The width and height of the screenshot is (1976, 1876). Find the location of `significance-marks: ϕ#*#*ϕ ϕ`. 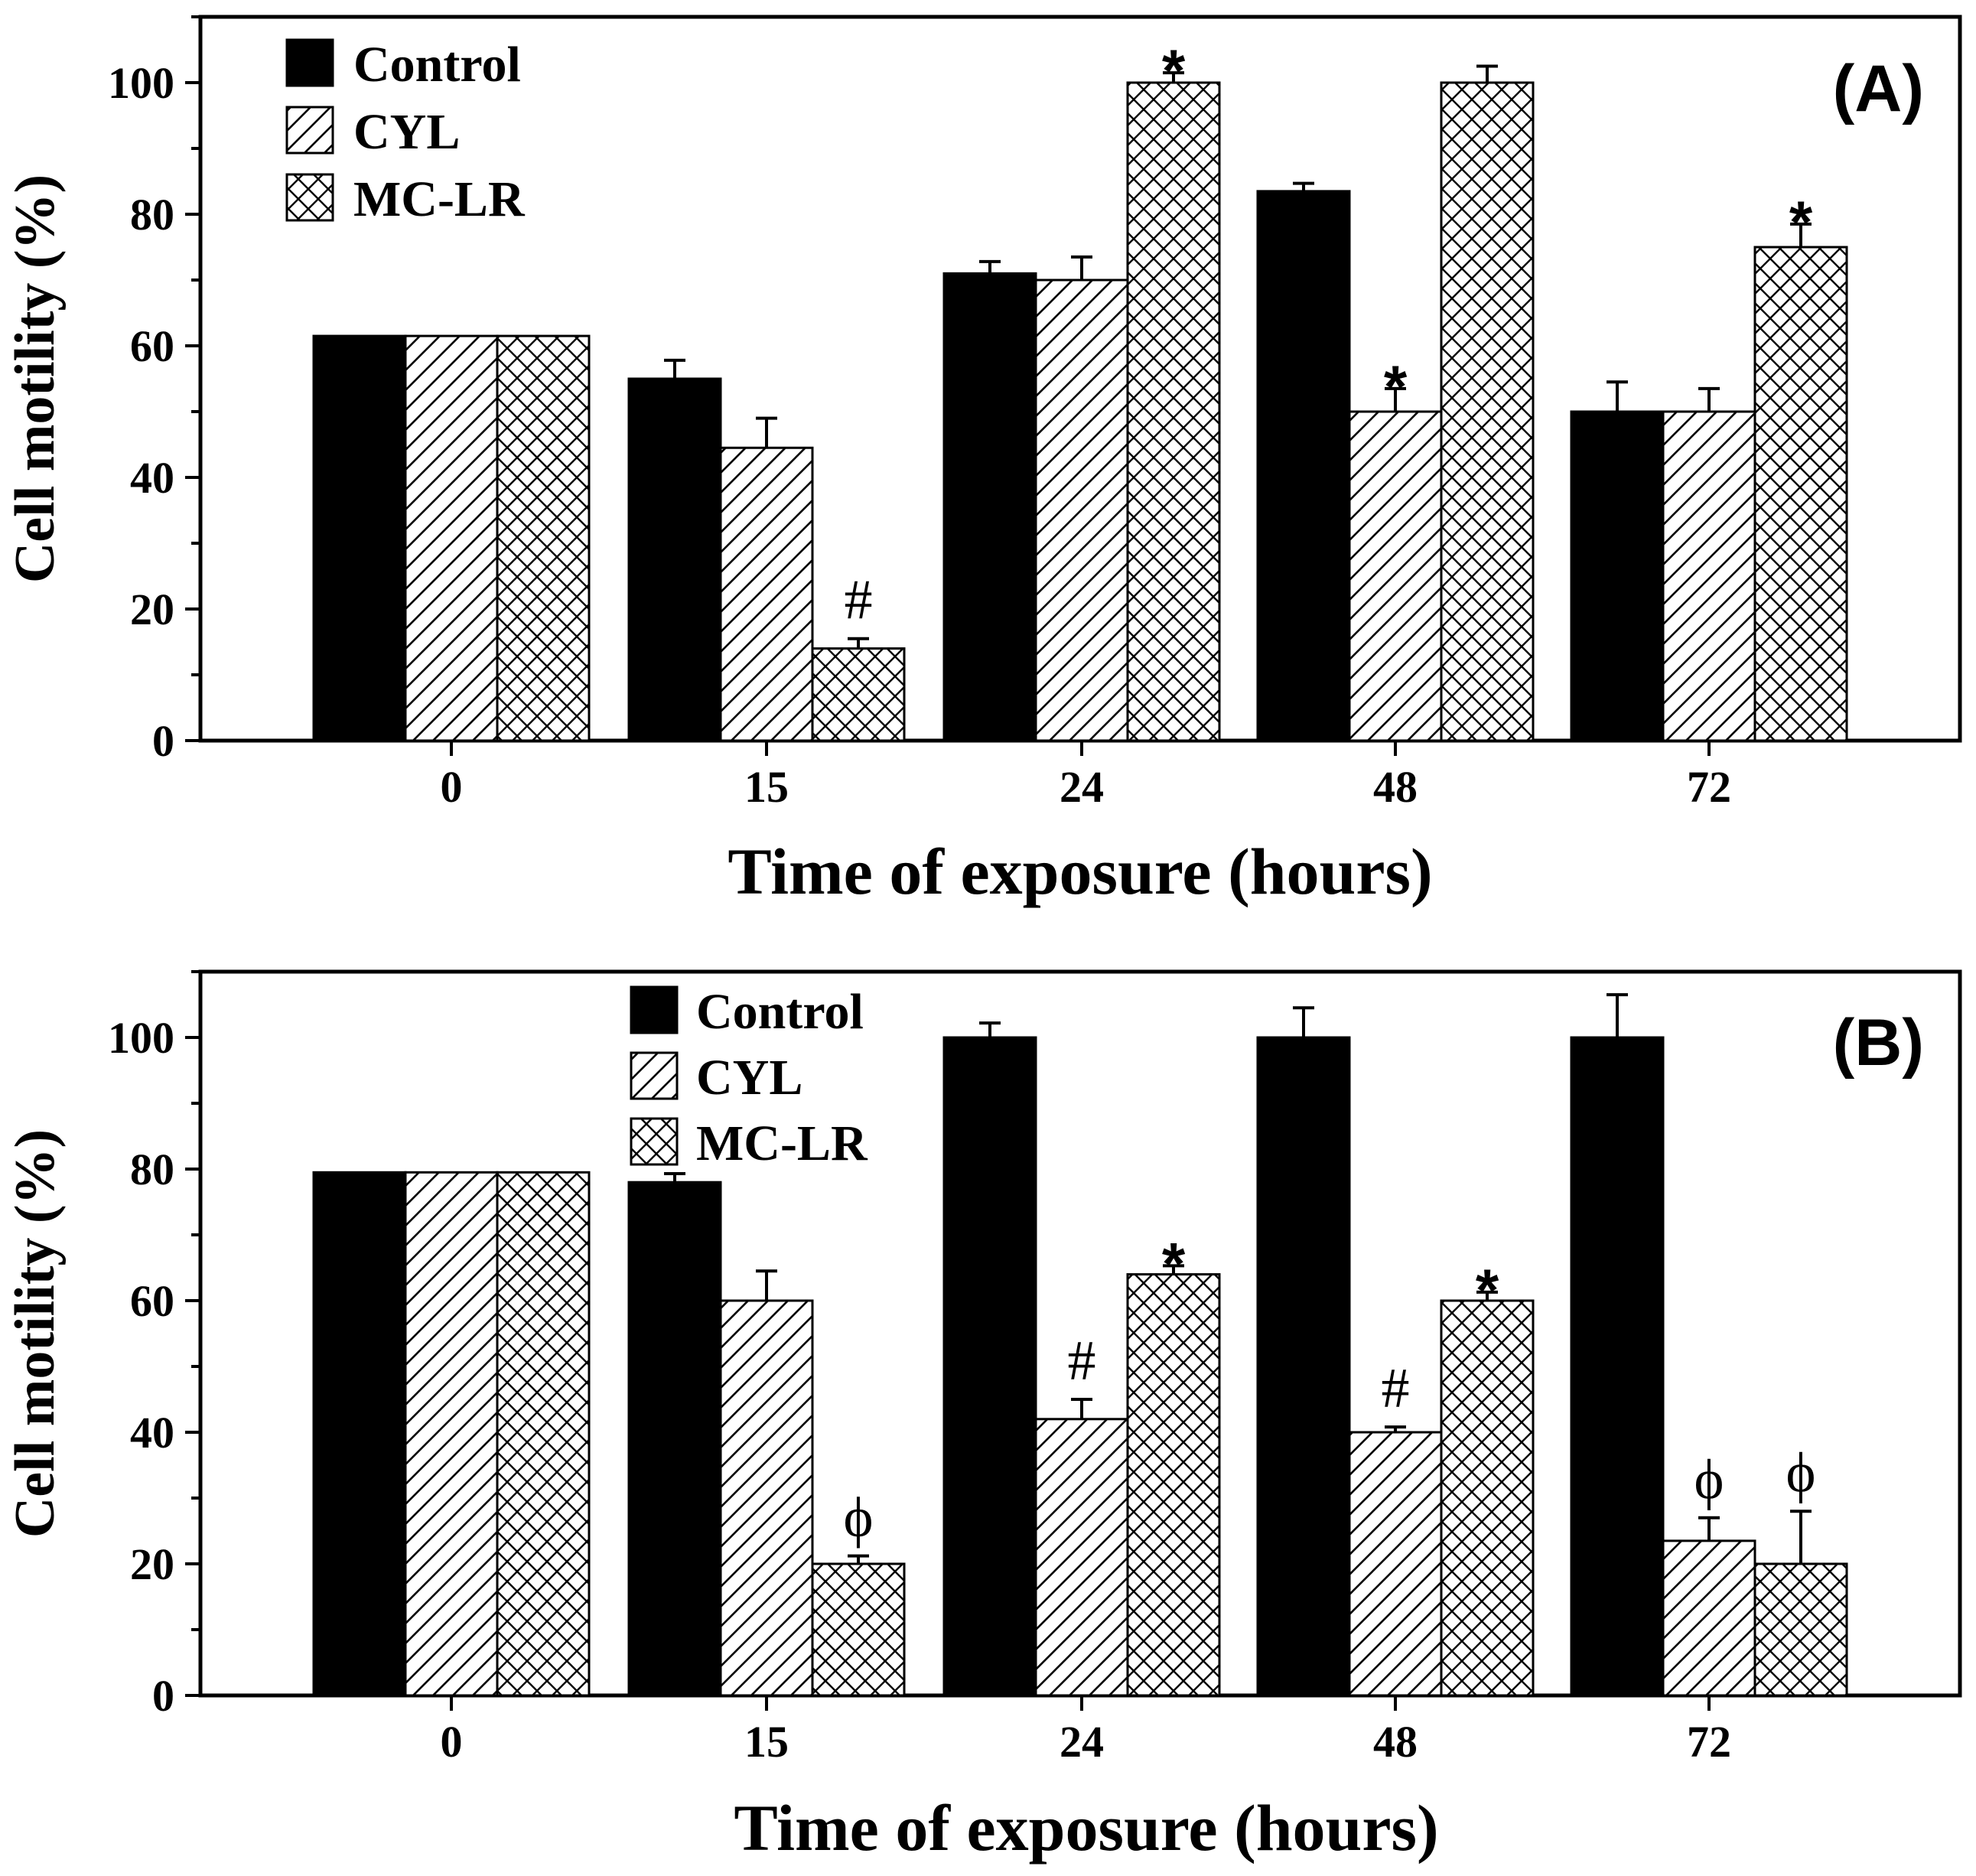

significance-marks: ϕ#*#*ϕ ϕ is located at coordinates (1330, 1389).